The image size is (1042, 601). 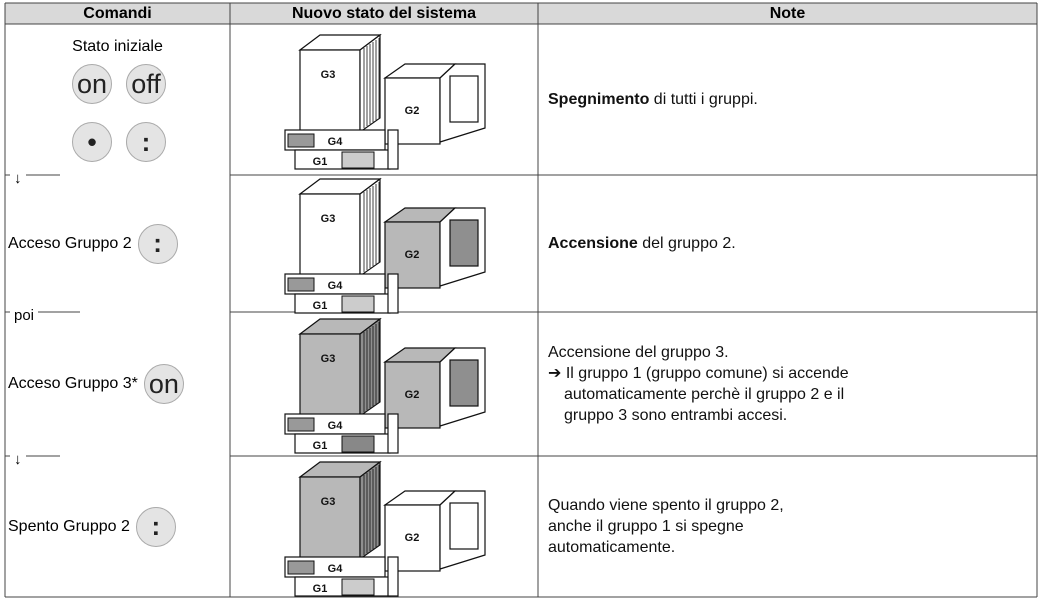 What do you see at coordinates (612, 547) in the screenshot?
I see `note-text: automaticamente.` at bounding box center [612, 547].